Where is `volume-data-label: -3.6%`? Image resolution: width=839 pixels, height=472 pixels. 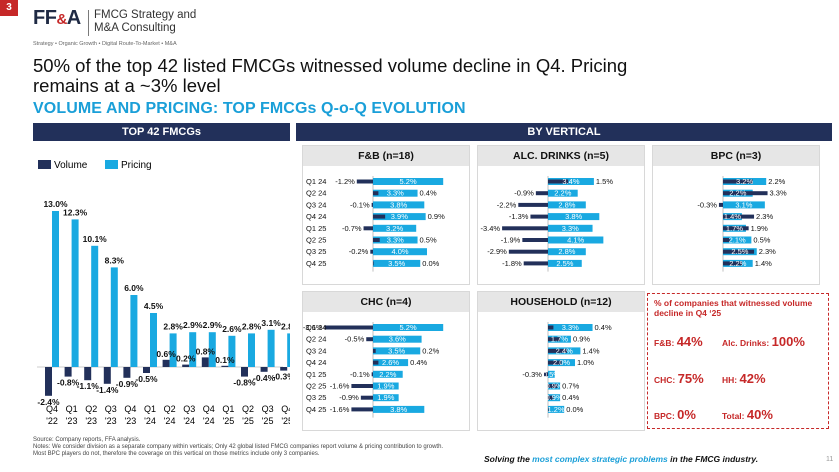
volume-data-label: -3.6% is located at coordinates (313, 327).